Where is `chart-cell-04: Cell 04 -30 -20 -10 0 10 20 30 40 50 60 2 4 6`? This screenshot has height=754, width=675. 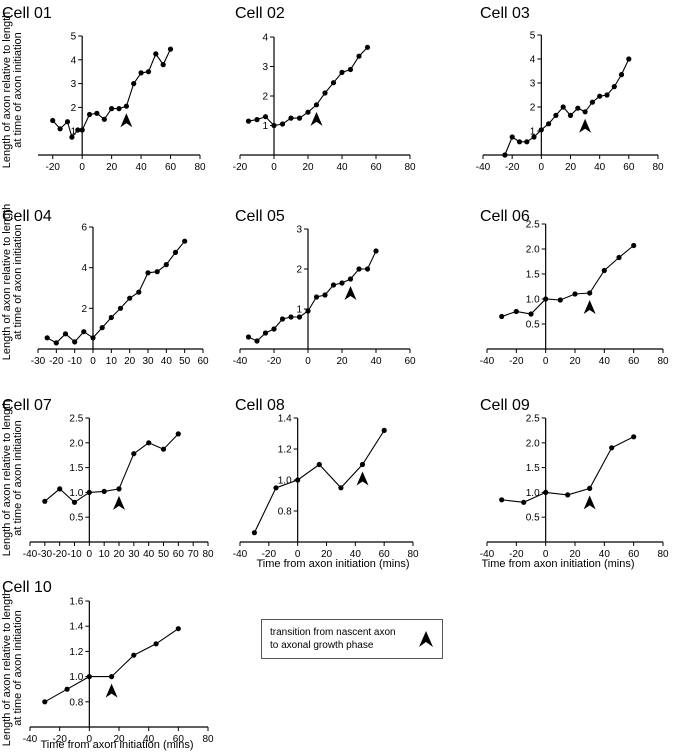
chart-cell-04: Cell 04 -30 -20 -10 0 10 20 30 40 50 60 2 4 6 is located at coordinates (105, 287).